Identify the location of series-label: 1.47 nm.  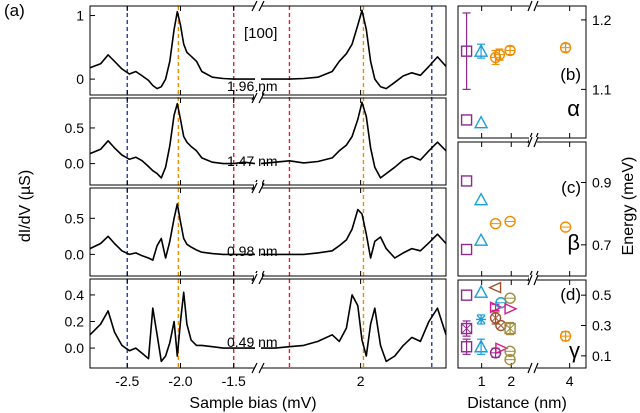
(252, 161).